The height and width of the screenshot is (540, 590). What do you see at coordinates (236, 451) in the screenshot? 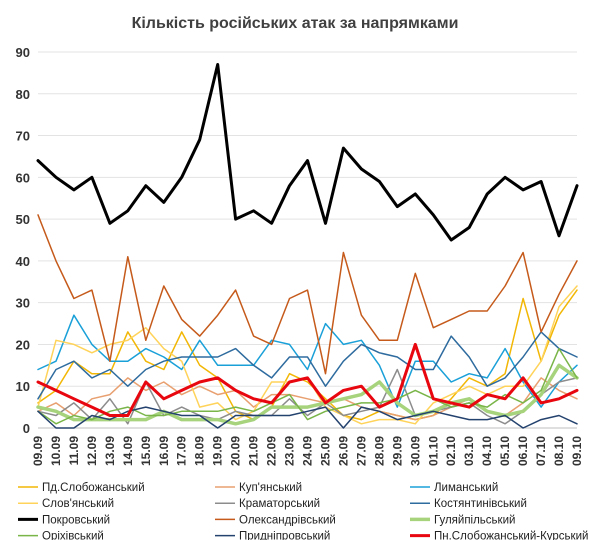
I see `x-tick-label: 20.09` at bounding box center [236, 451].